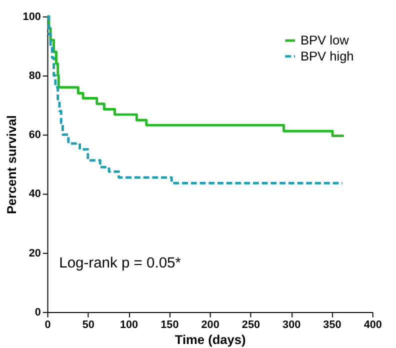 Image resolution: width=396 pixels, height=348 pixels. What do you see at coordinates (373, 325) in the screenshot?
I see `x-tick-label: 400` at bounding box center [373, 325].